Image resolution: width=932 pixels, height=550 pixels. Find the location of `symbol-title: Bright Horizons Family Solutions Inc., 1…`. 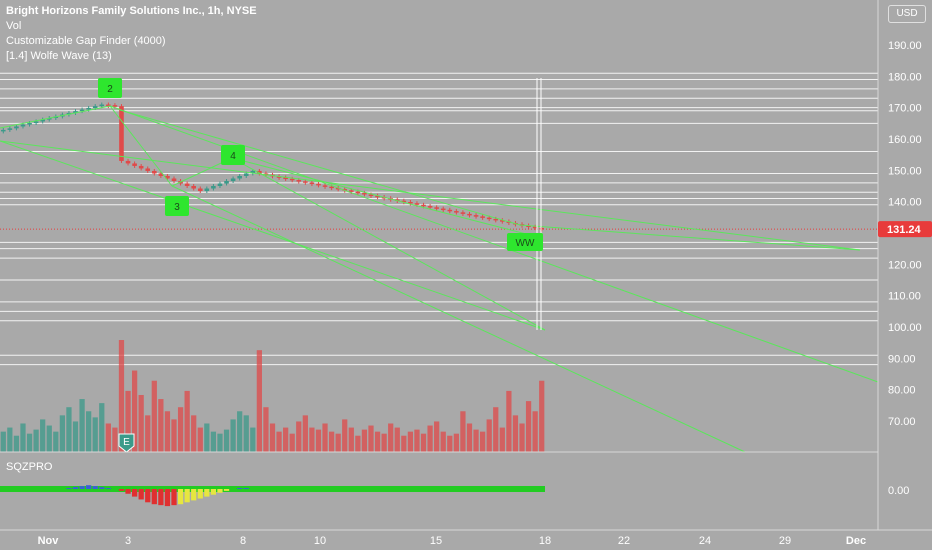

symbol-title: Bright Horizons Family Solutions Inc., 1… is located at coordinates (131, 11).